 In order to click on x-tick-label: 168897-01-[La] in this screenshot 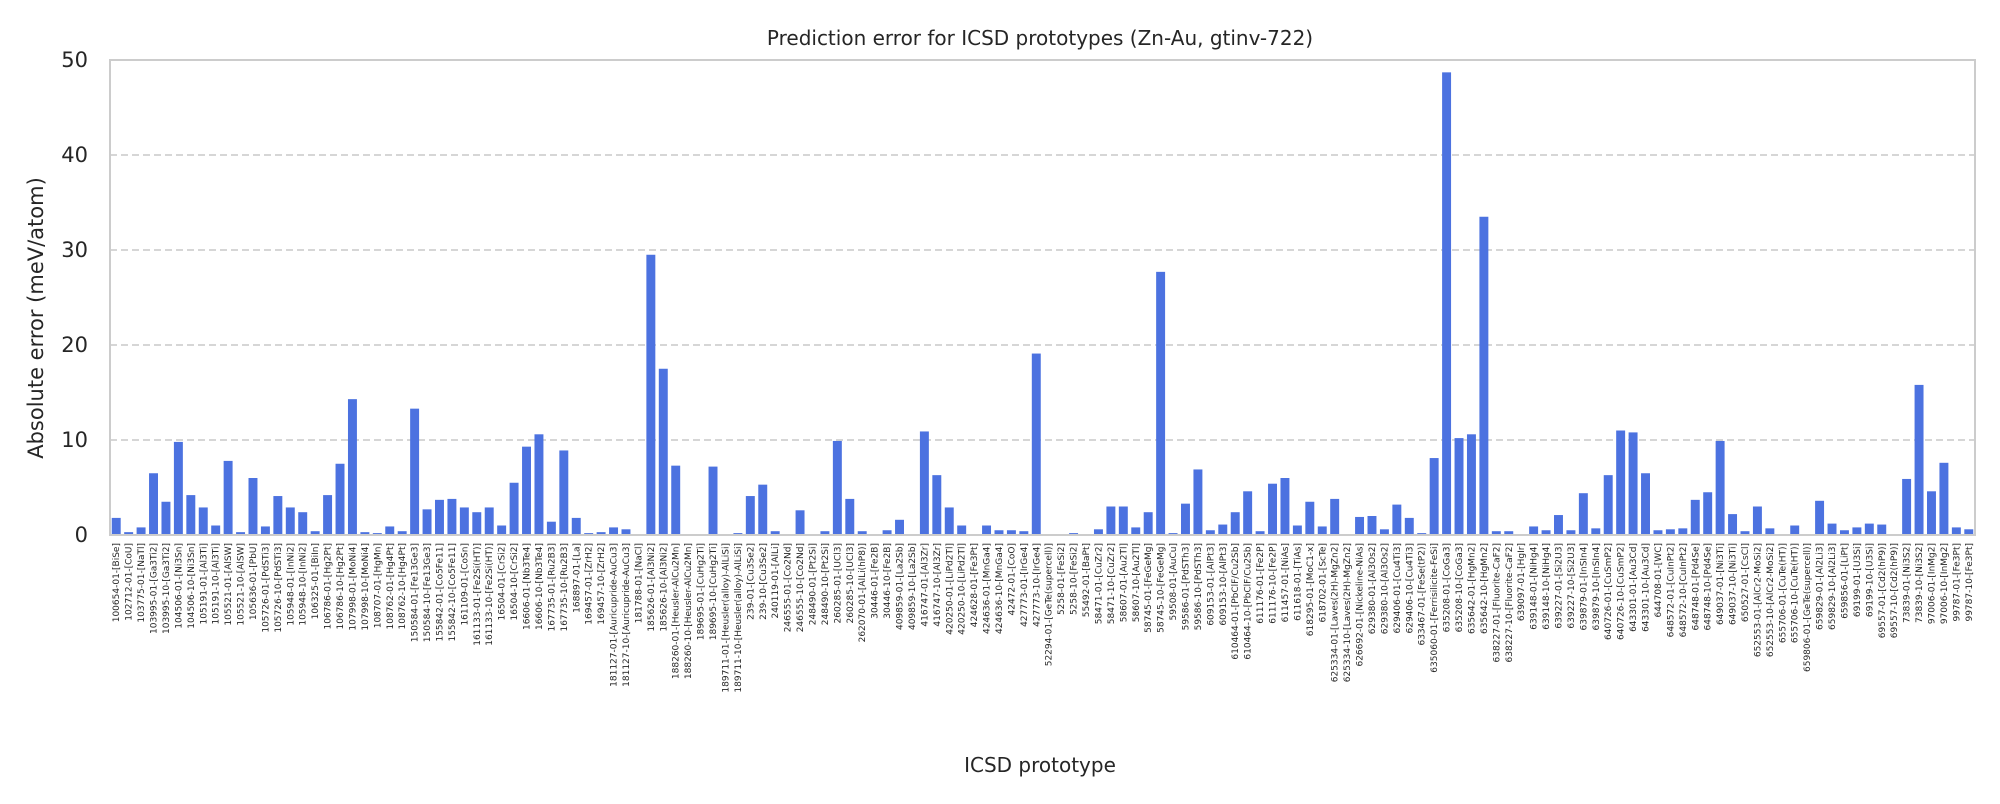, I will do `click(577, 578)`.